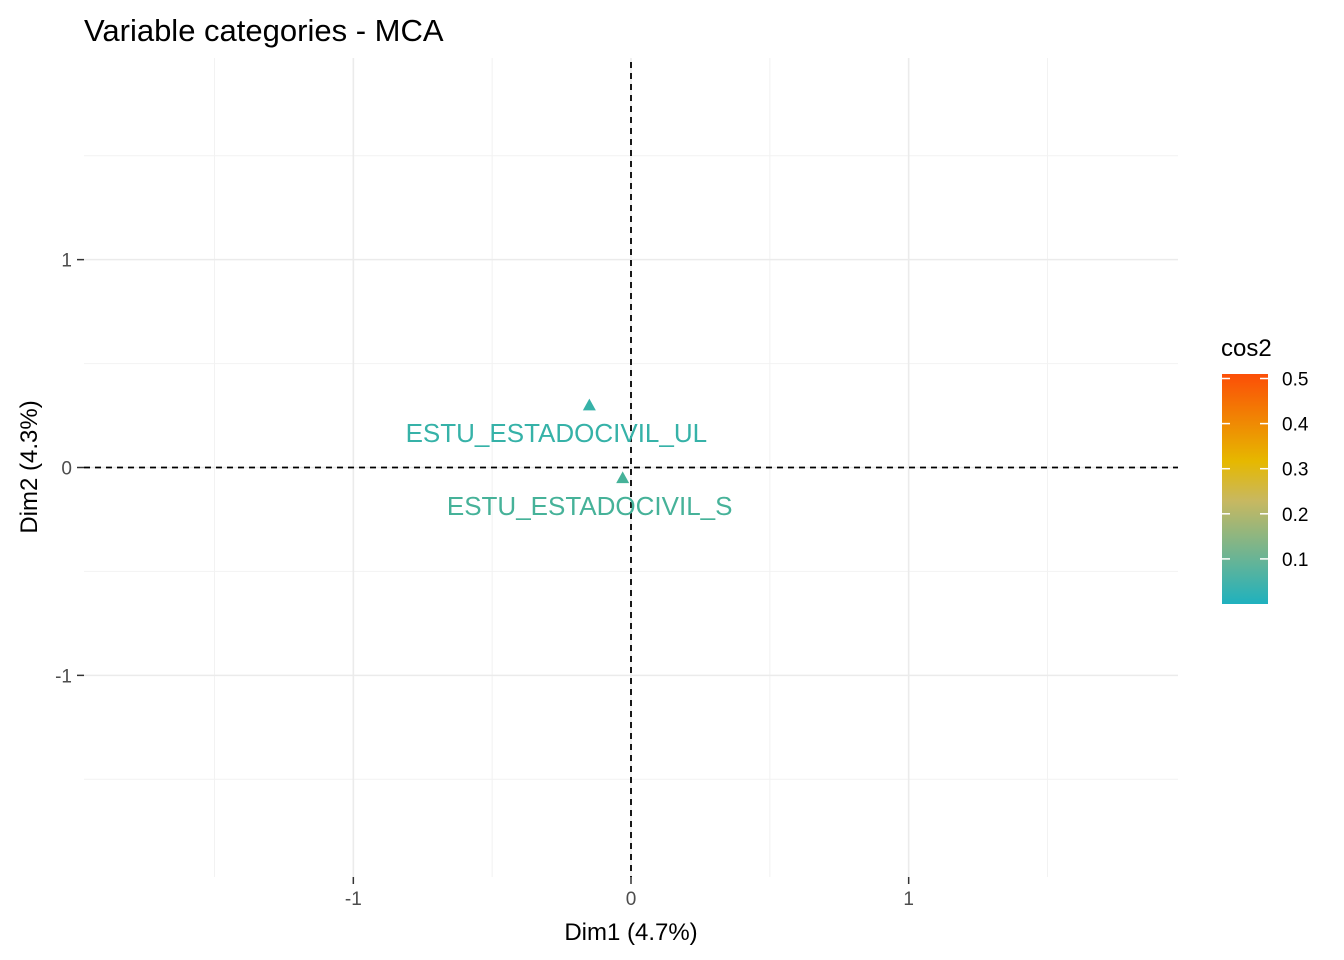 The image size is (1344, 960). What do you see at coordinates (557, 433) in the screenshot?
I see `point-label: ESTU_ESTADOCIVIL_UL` at bounding box center [557, 433].